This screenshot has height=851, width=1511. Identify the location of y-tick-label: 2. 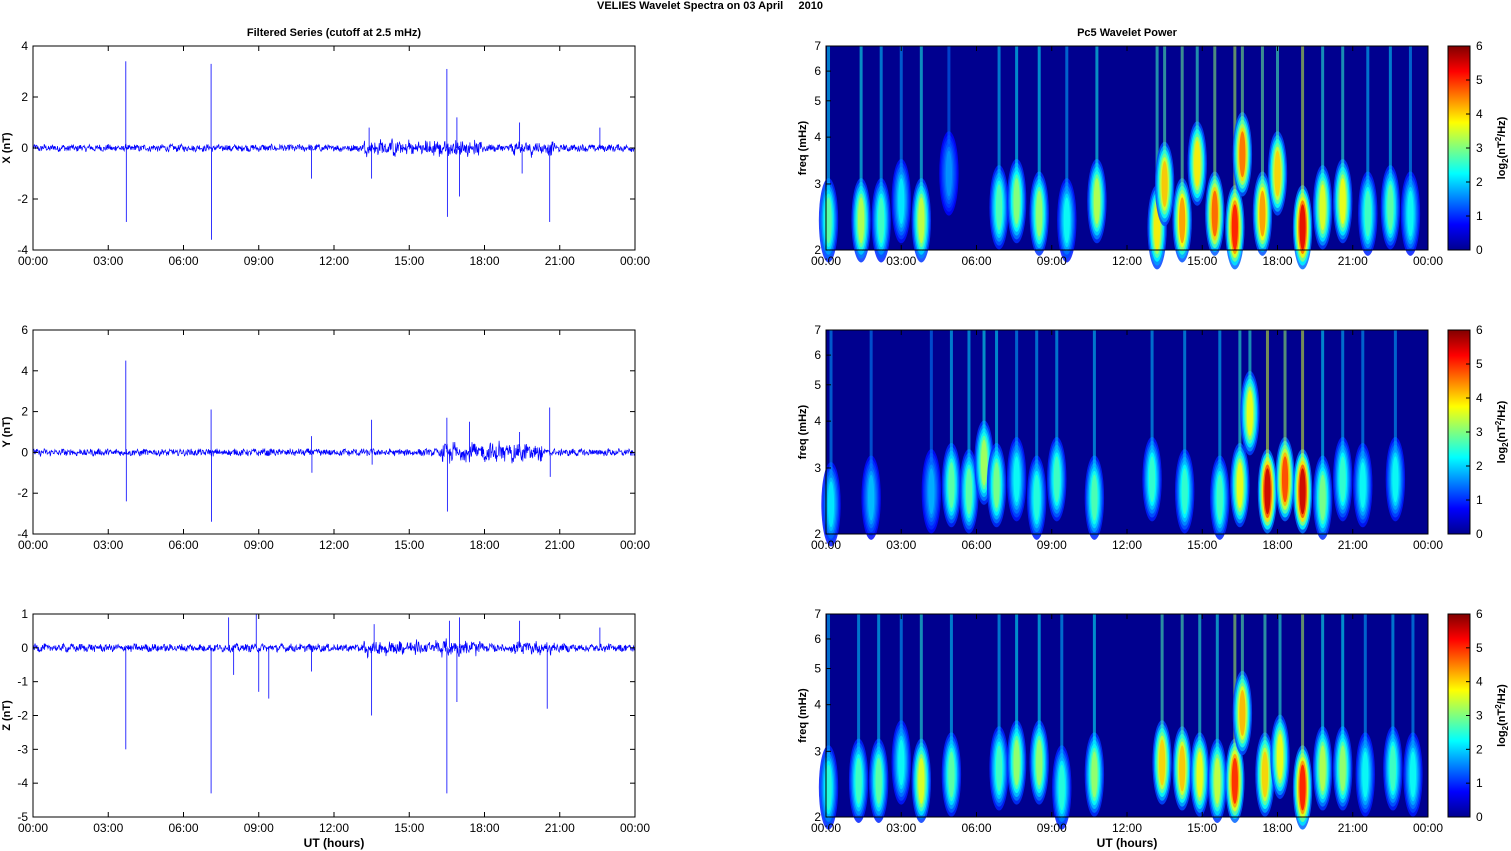
(817, 534).